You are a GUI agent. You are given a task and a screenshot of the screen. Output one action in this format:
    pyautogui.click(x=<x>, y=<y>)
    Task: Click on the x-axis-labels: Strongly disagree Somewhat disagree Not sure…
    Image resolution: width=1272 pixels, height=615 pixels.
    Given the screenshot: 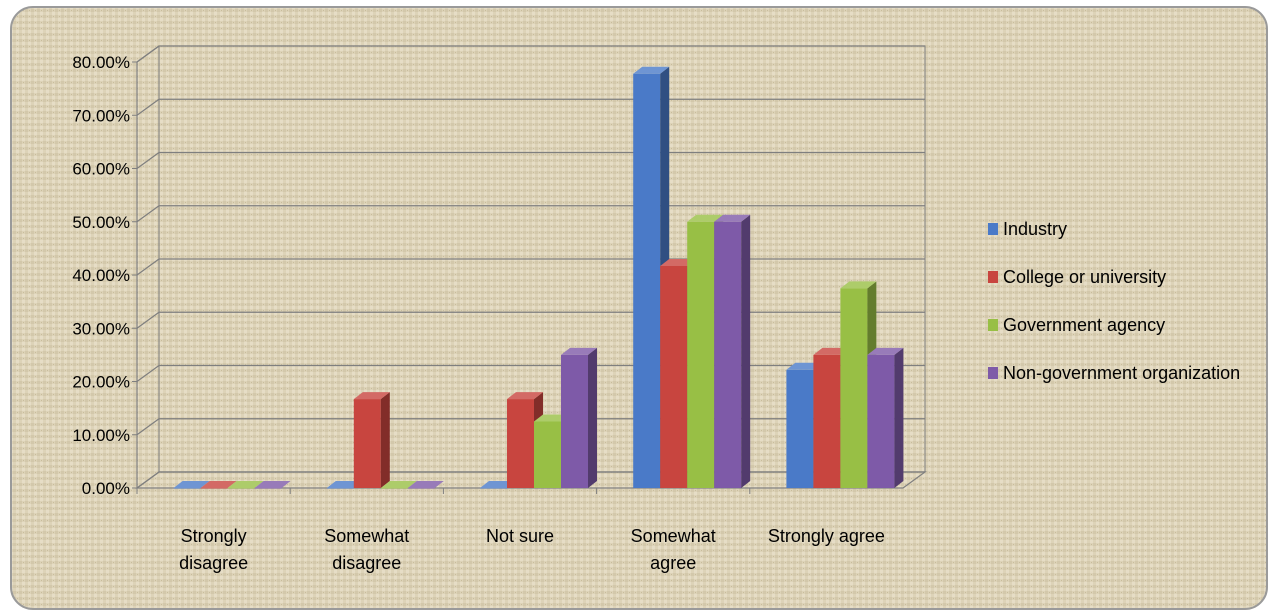 What is the action you would take?
    pyautogui.click(x=510, y=530)
    